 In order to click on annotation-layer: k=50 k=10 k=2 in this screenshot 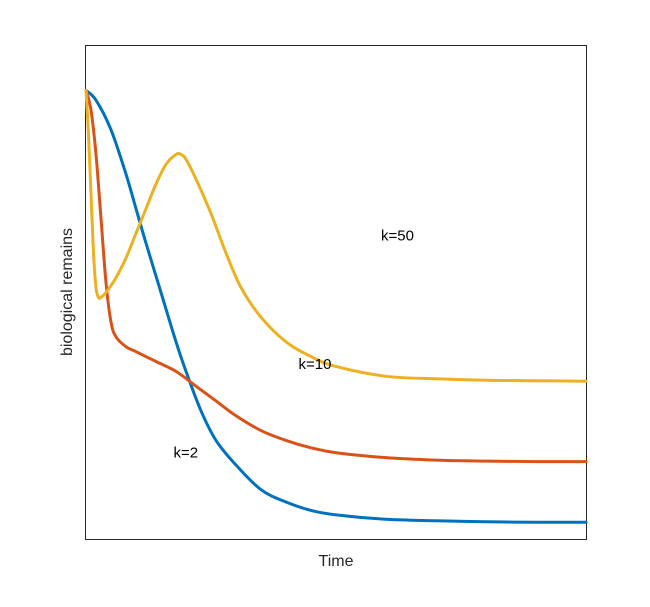, I will do `click(294, 345)`.